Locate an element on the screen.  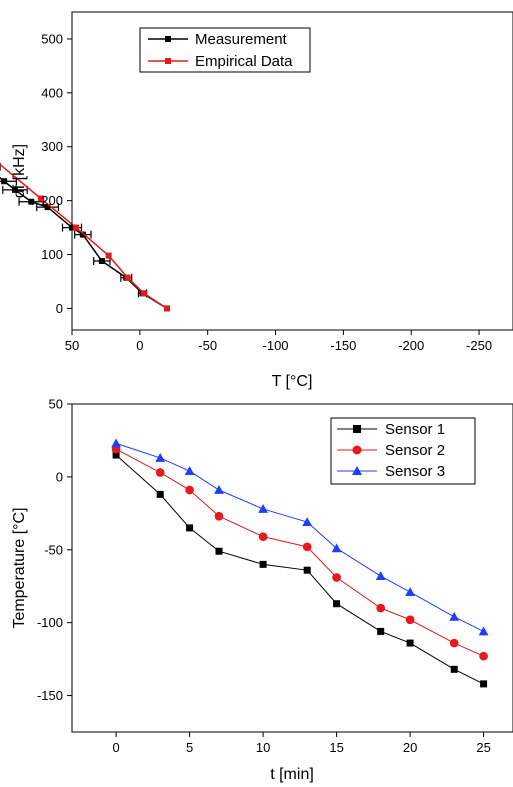
chart-2-x-axis-label: t [min] is located at coordinates (292, 774).